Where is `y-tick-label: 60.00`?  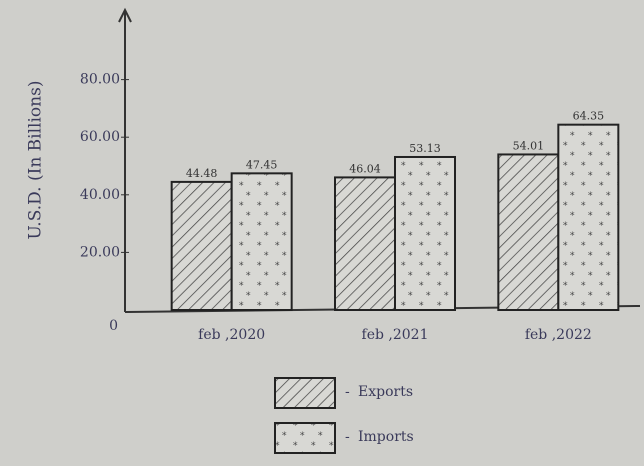
y-tick-label: 60.00 is located at coordinates (100, 137).